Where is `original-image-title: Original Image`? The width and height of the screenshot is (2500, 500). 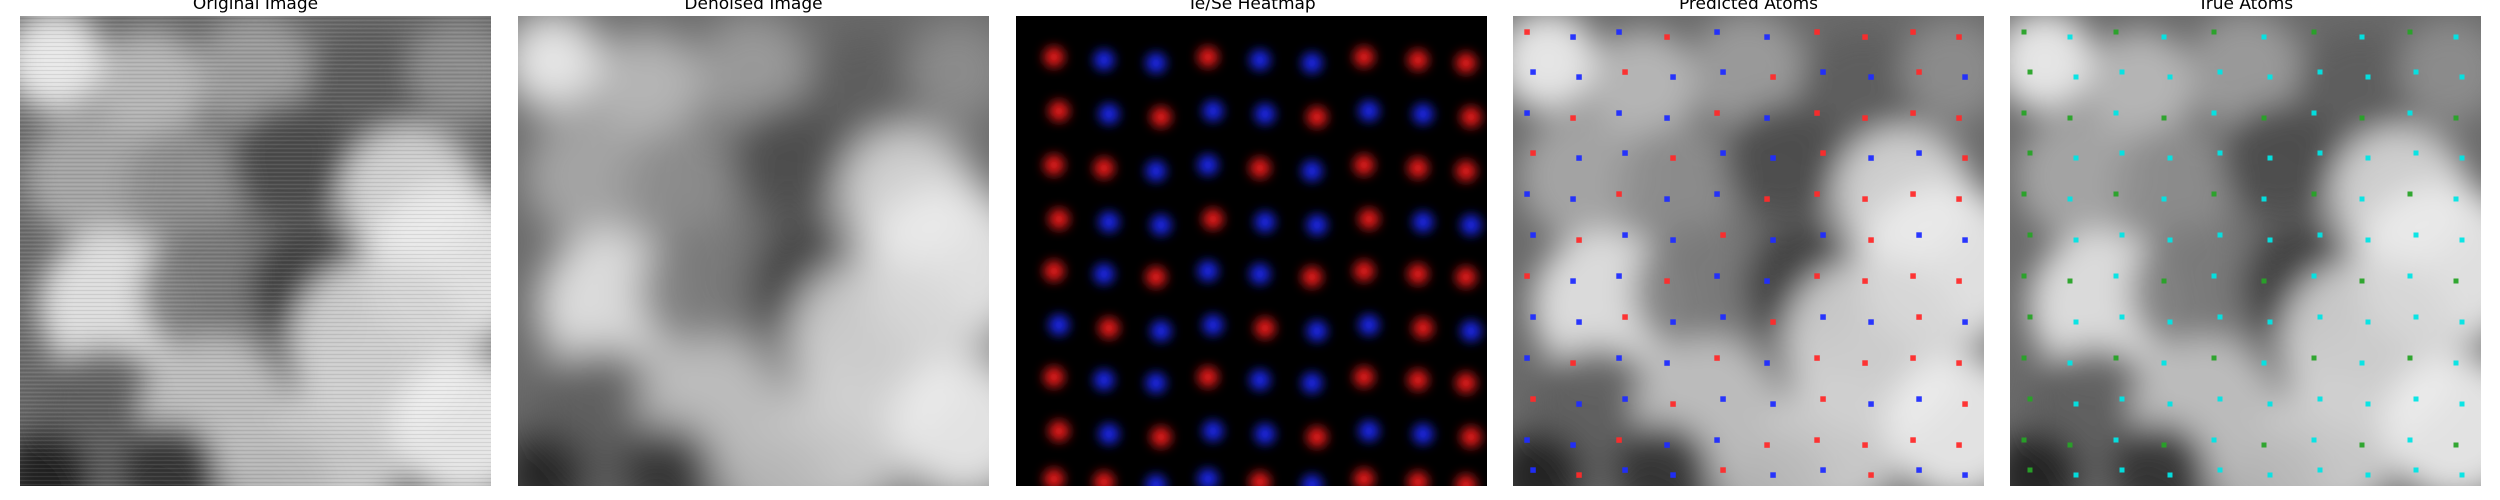 original-image-title: Original Image is located at coordinates (255, 7).